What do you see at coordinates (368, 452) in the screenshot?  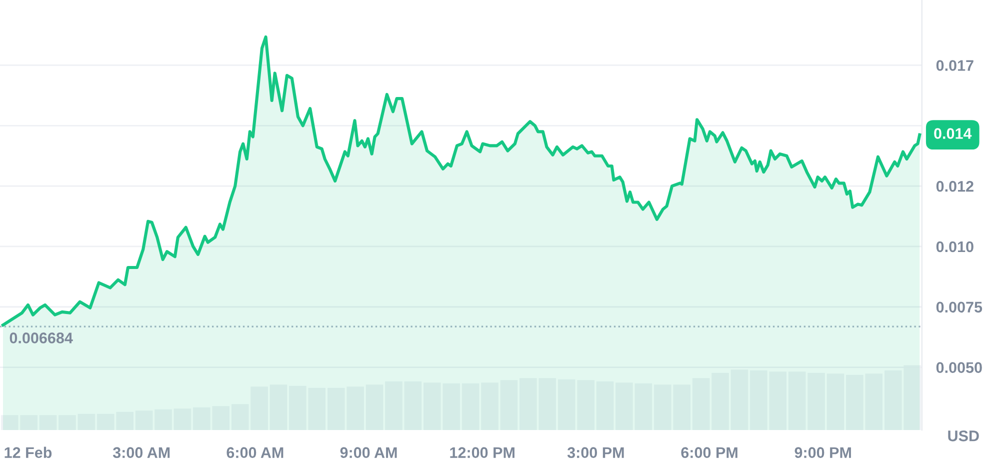 I see `x-tick-label: 9:00 AM` at bounding box center [368, 452].